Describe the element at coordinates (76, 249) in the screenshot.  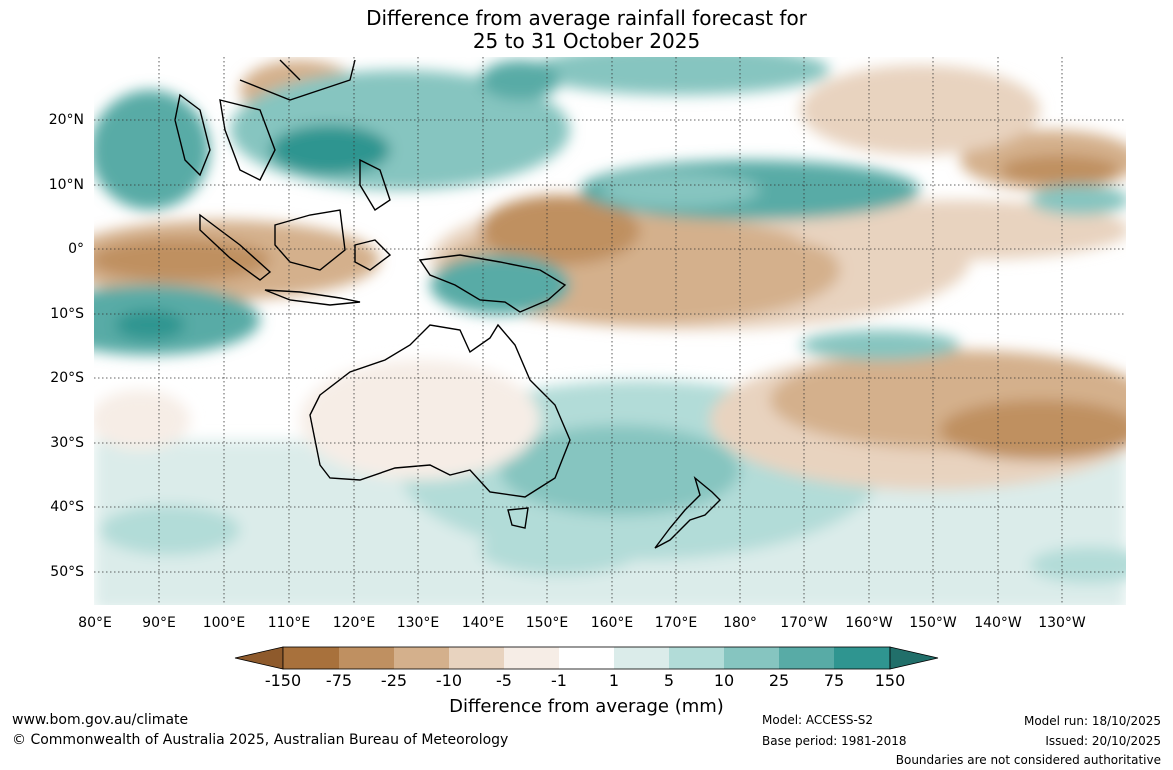
I see `lat-label: 0°` at that location.